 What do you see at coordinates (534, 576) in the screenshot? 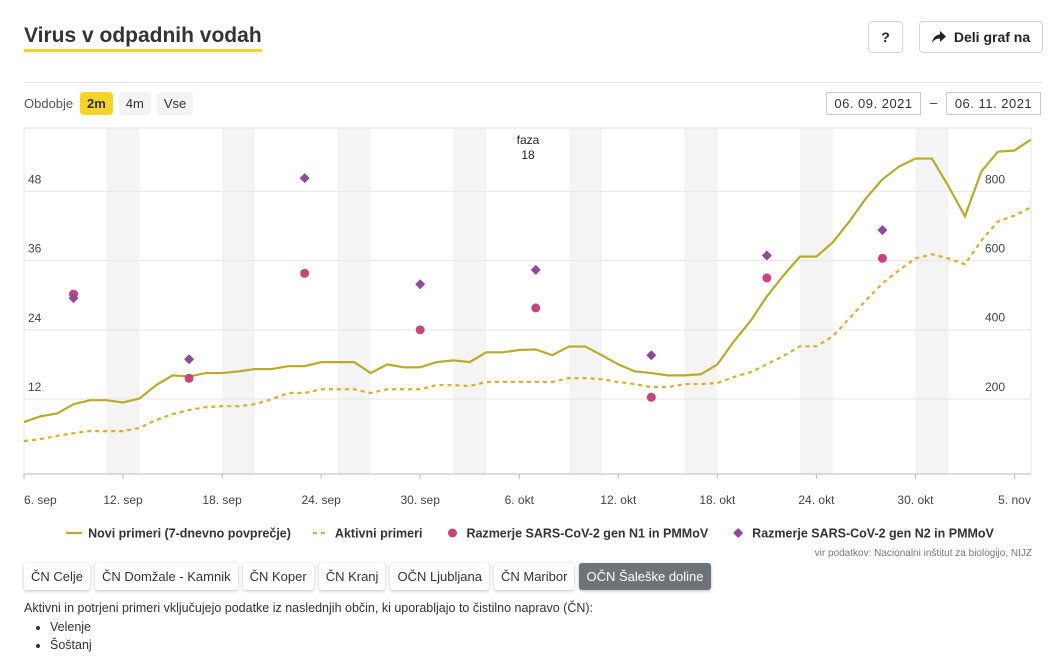
I see `plant-tab: ČN Maribor` at bounding box center [534, 576].